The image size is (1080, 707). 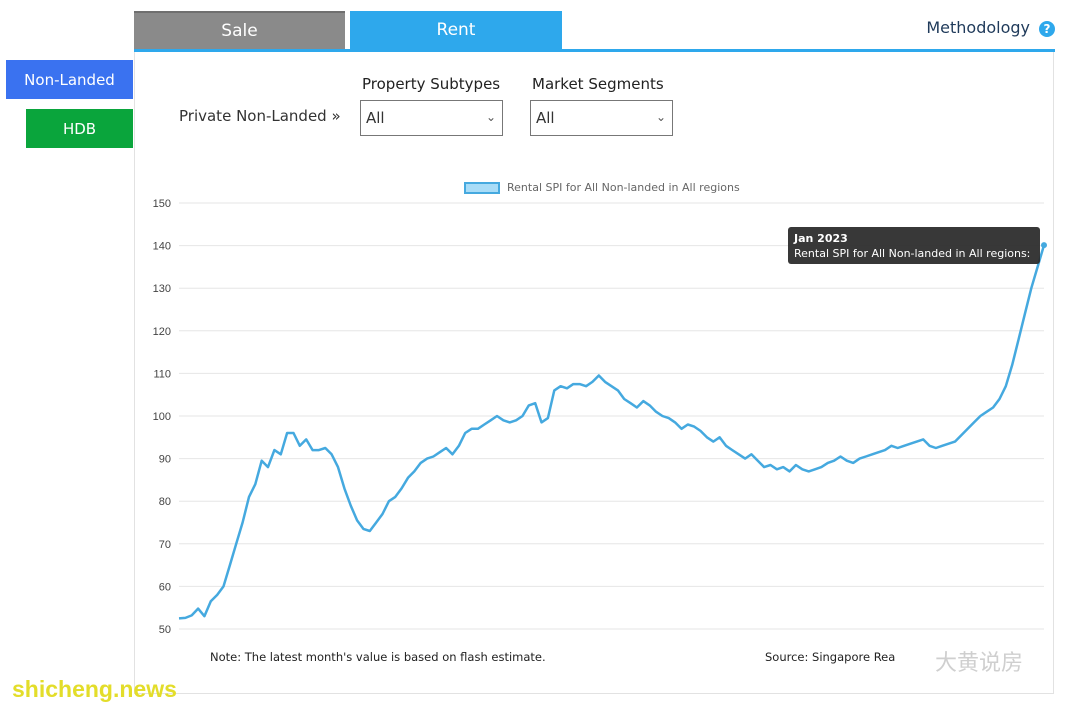 I want to click on property-subtypes-value: All, so click(x=375, y=118).